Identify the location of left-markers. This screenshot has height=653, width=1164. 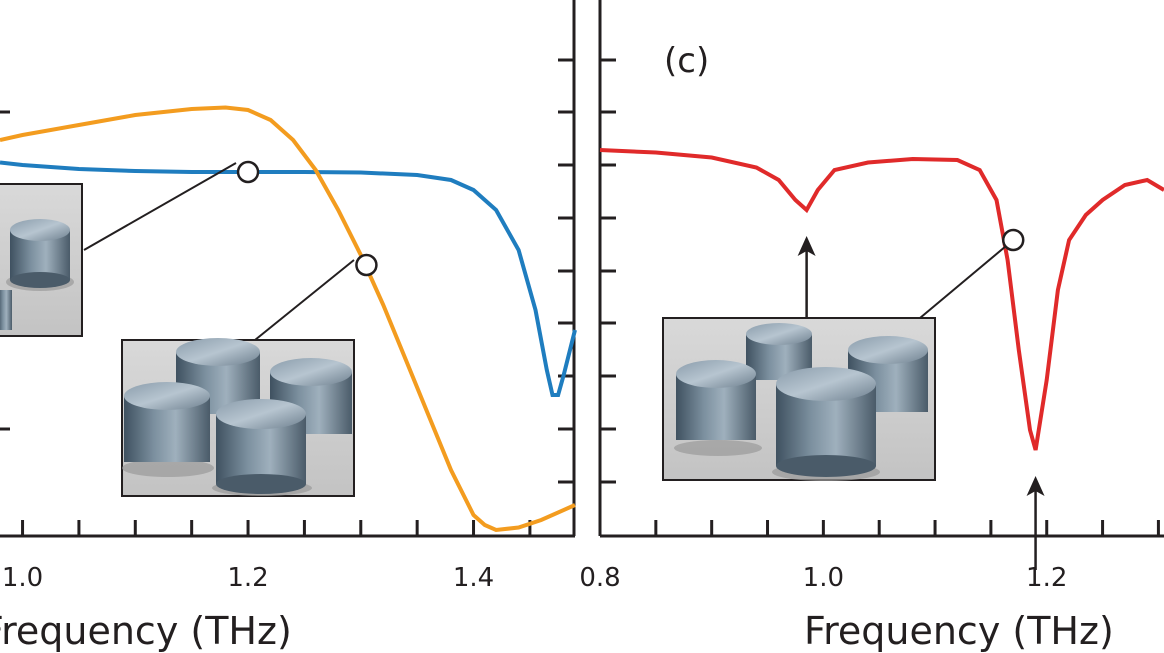
(307, 218).